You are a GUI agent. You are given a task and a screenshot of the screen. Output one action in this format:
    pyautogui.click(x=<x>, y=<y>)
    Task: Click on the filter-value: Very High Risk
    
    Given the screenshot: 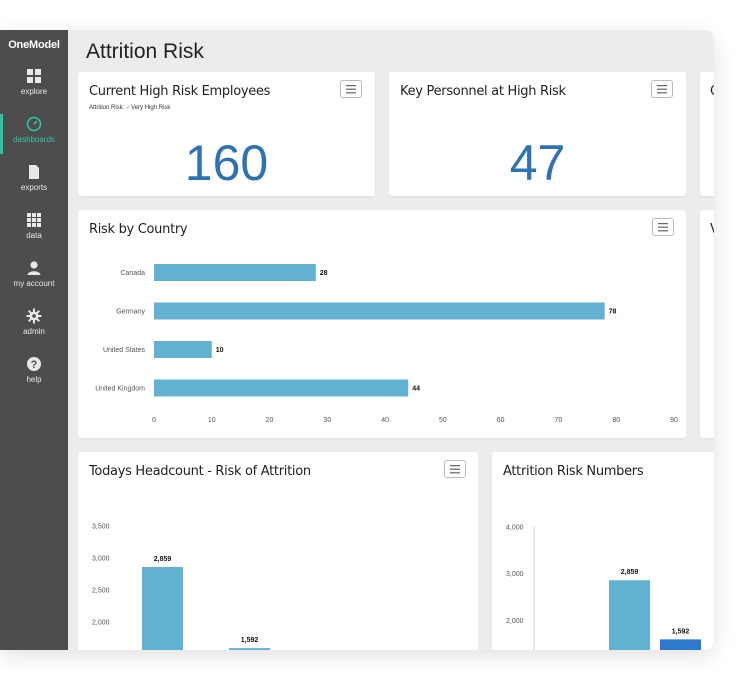 What is the action you would take?
    pyautogui.click(x=151, y=108)
    